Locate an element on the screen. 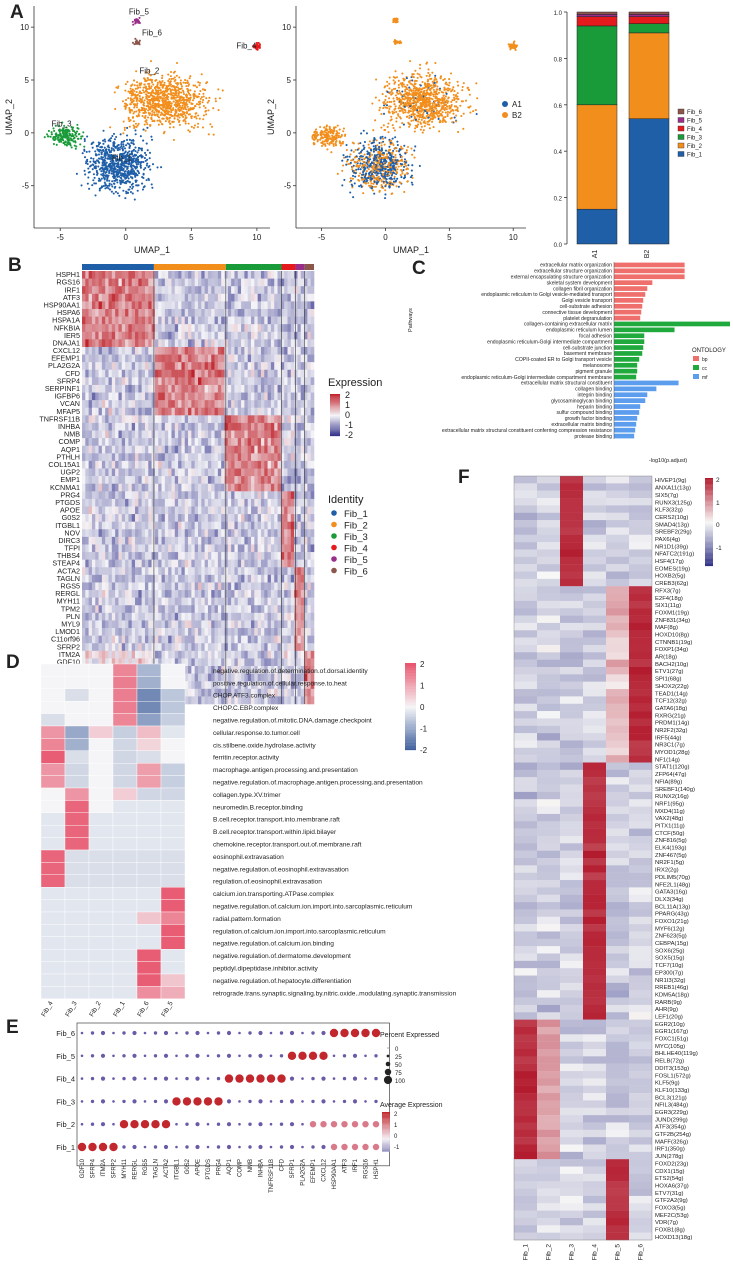 This screenshot has width=733, height=1277. bar-legend-label: Fib_1 is located at coordinates (695, 156).